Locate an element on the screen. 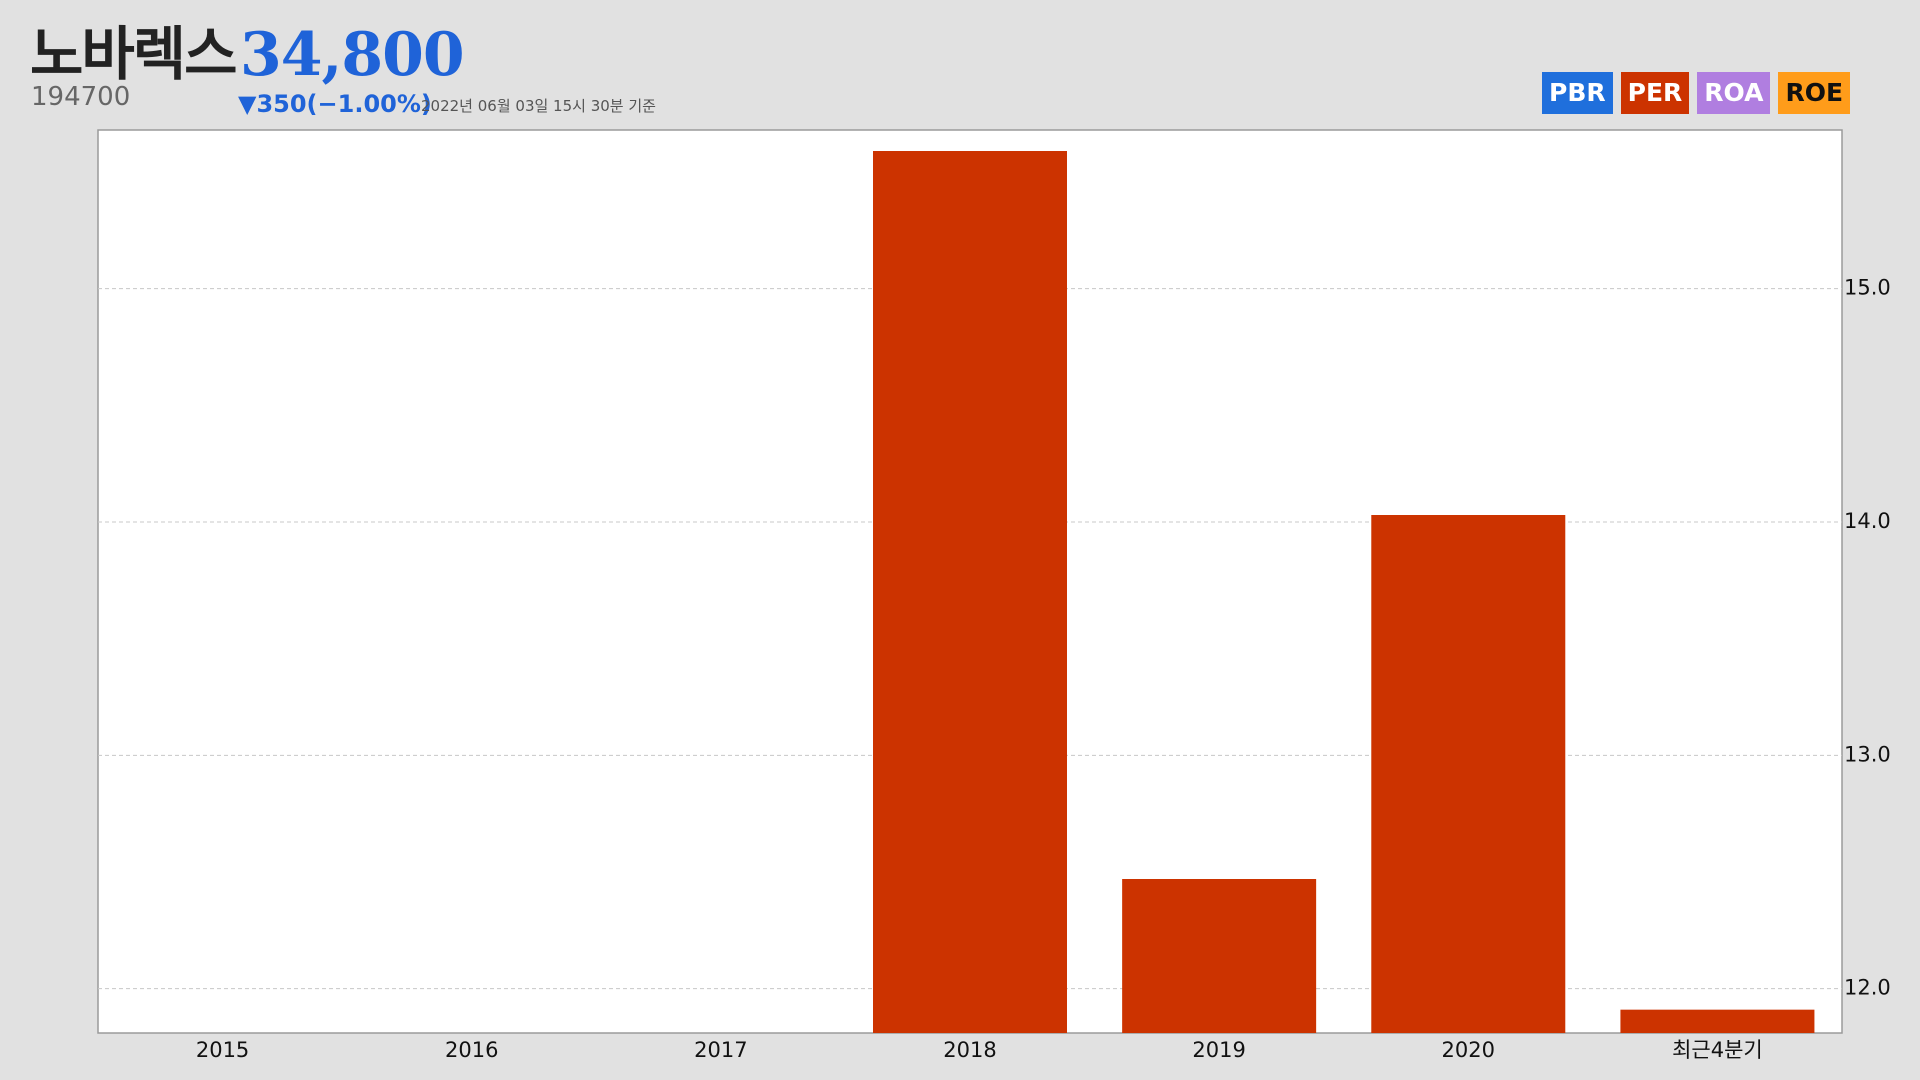 The width and height of the screenshot is (1920, 1080). x-tick-label: 2017 is located at coordinates (720, 1050).